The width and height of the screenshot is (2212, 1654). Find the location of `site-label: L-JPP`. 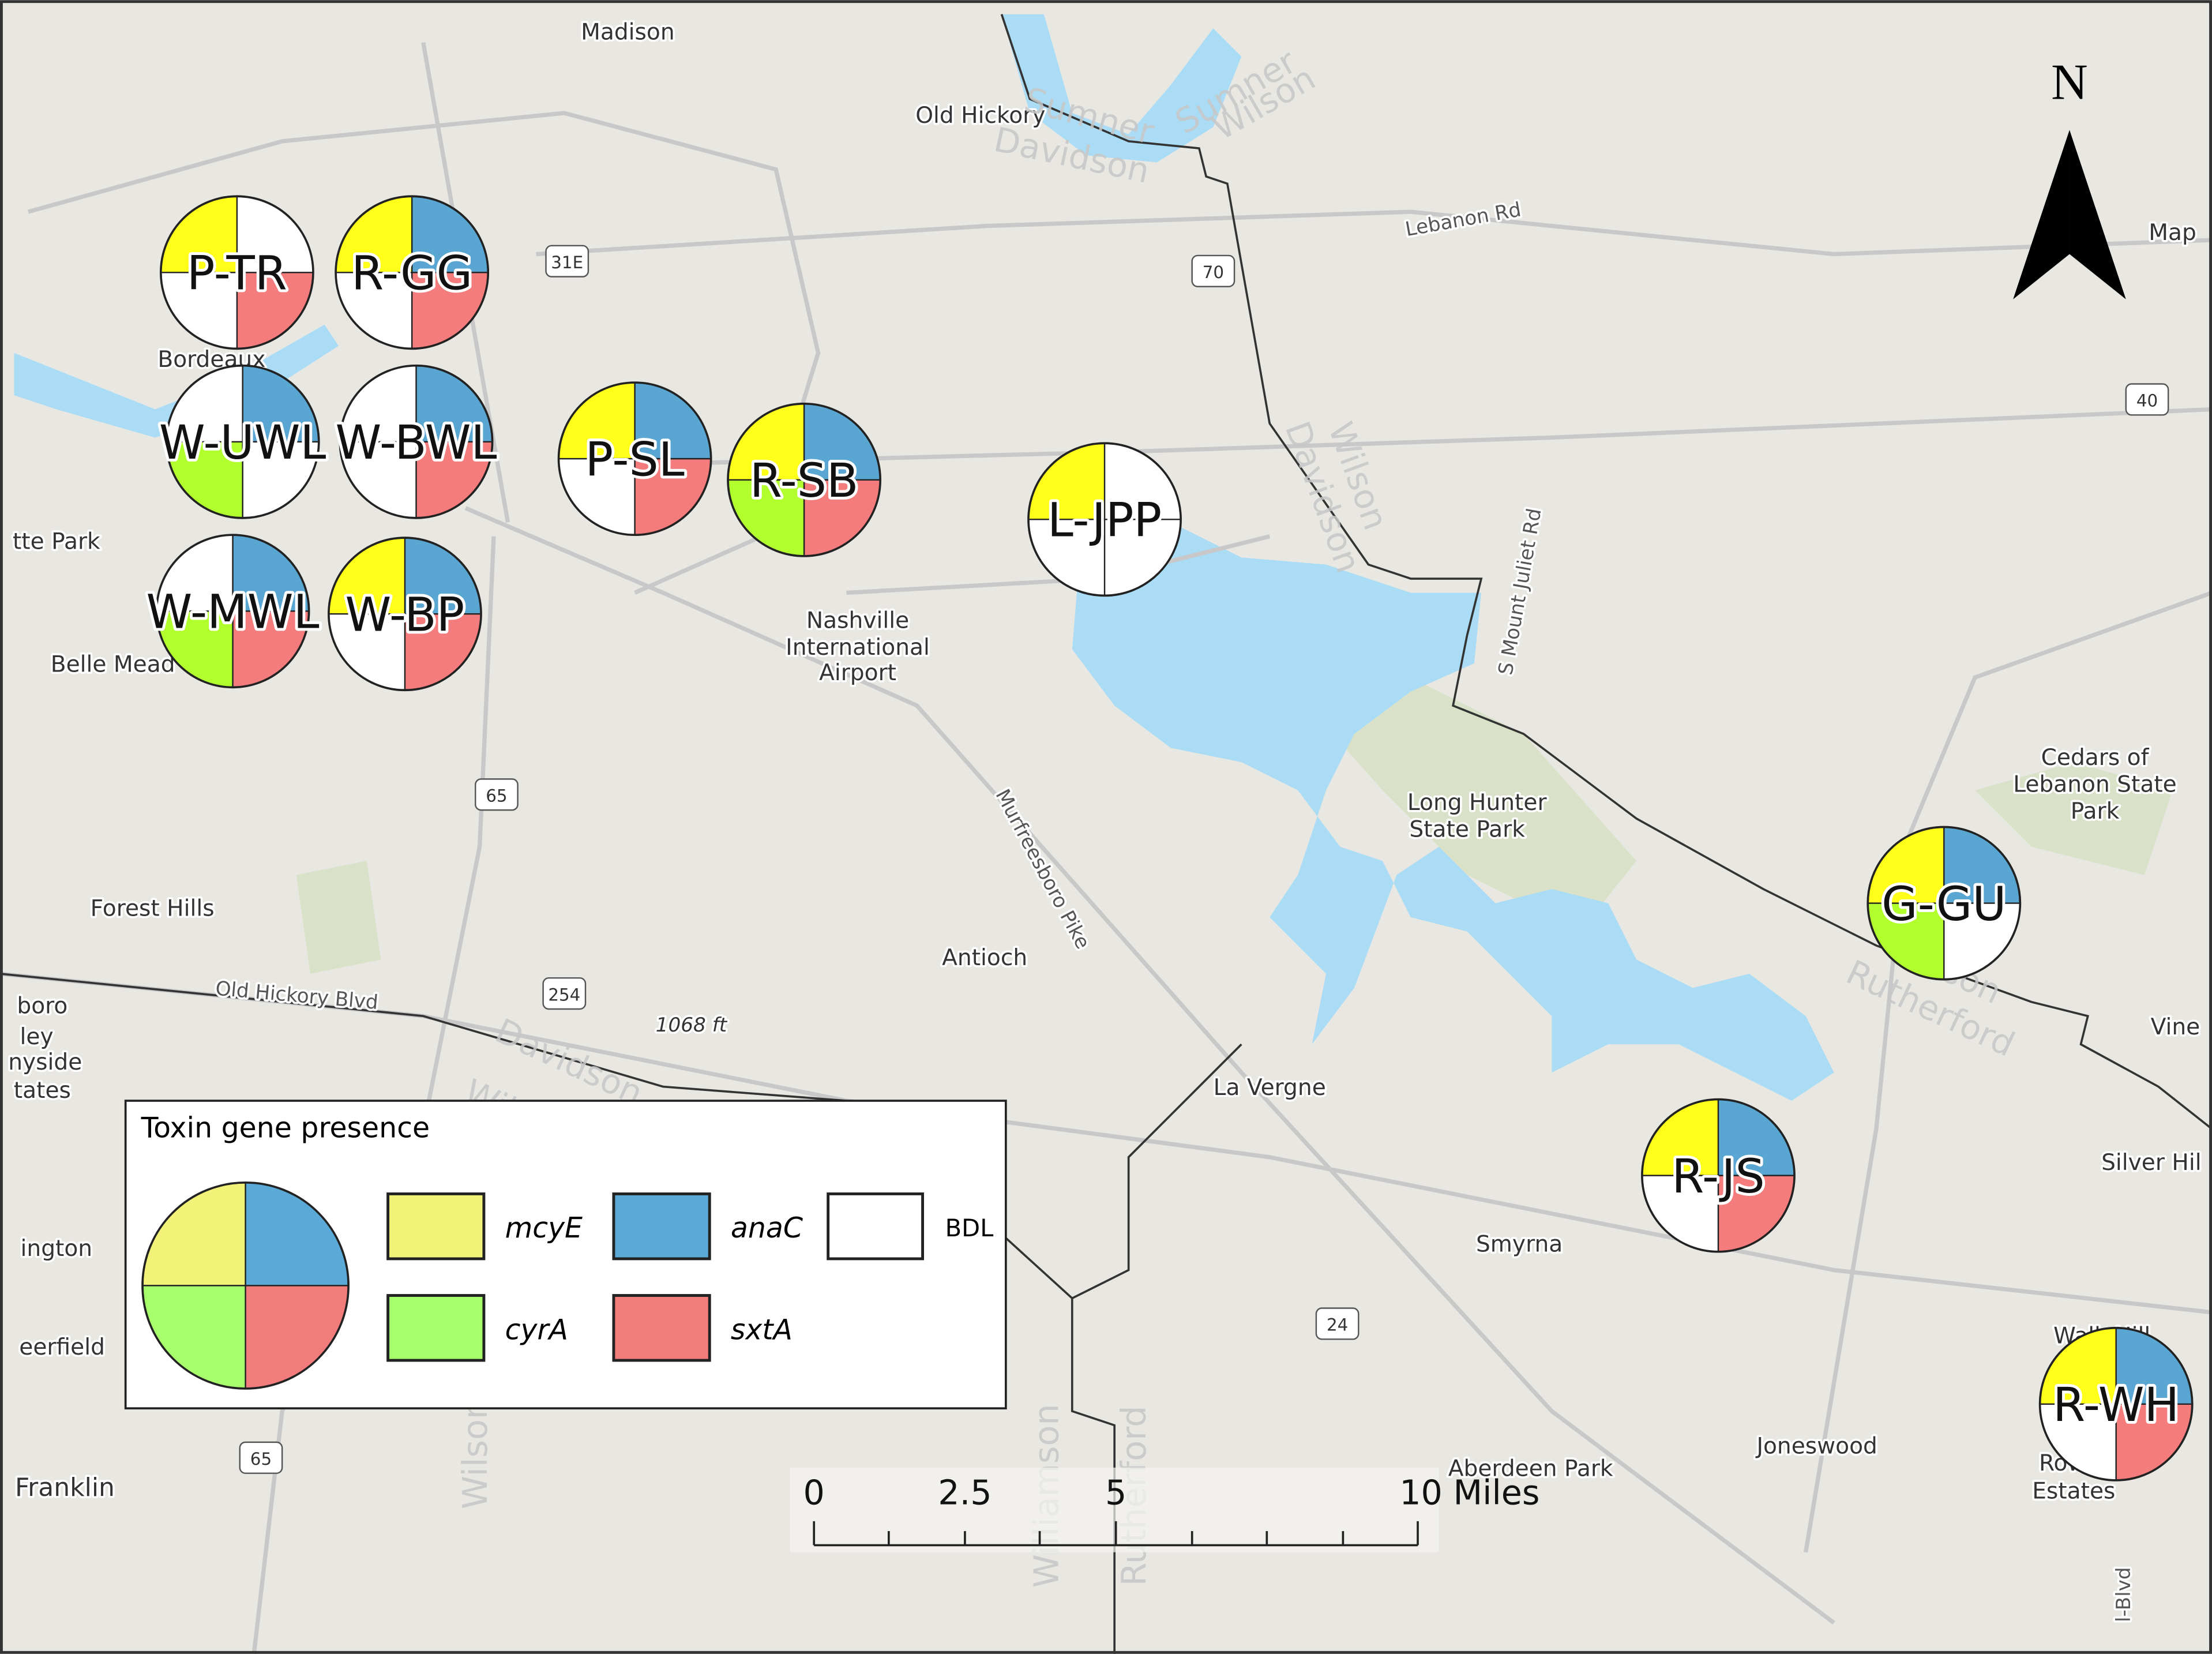

site-label: L-JPP is located at coordinates (1104, 521).